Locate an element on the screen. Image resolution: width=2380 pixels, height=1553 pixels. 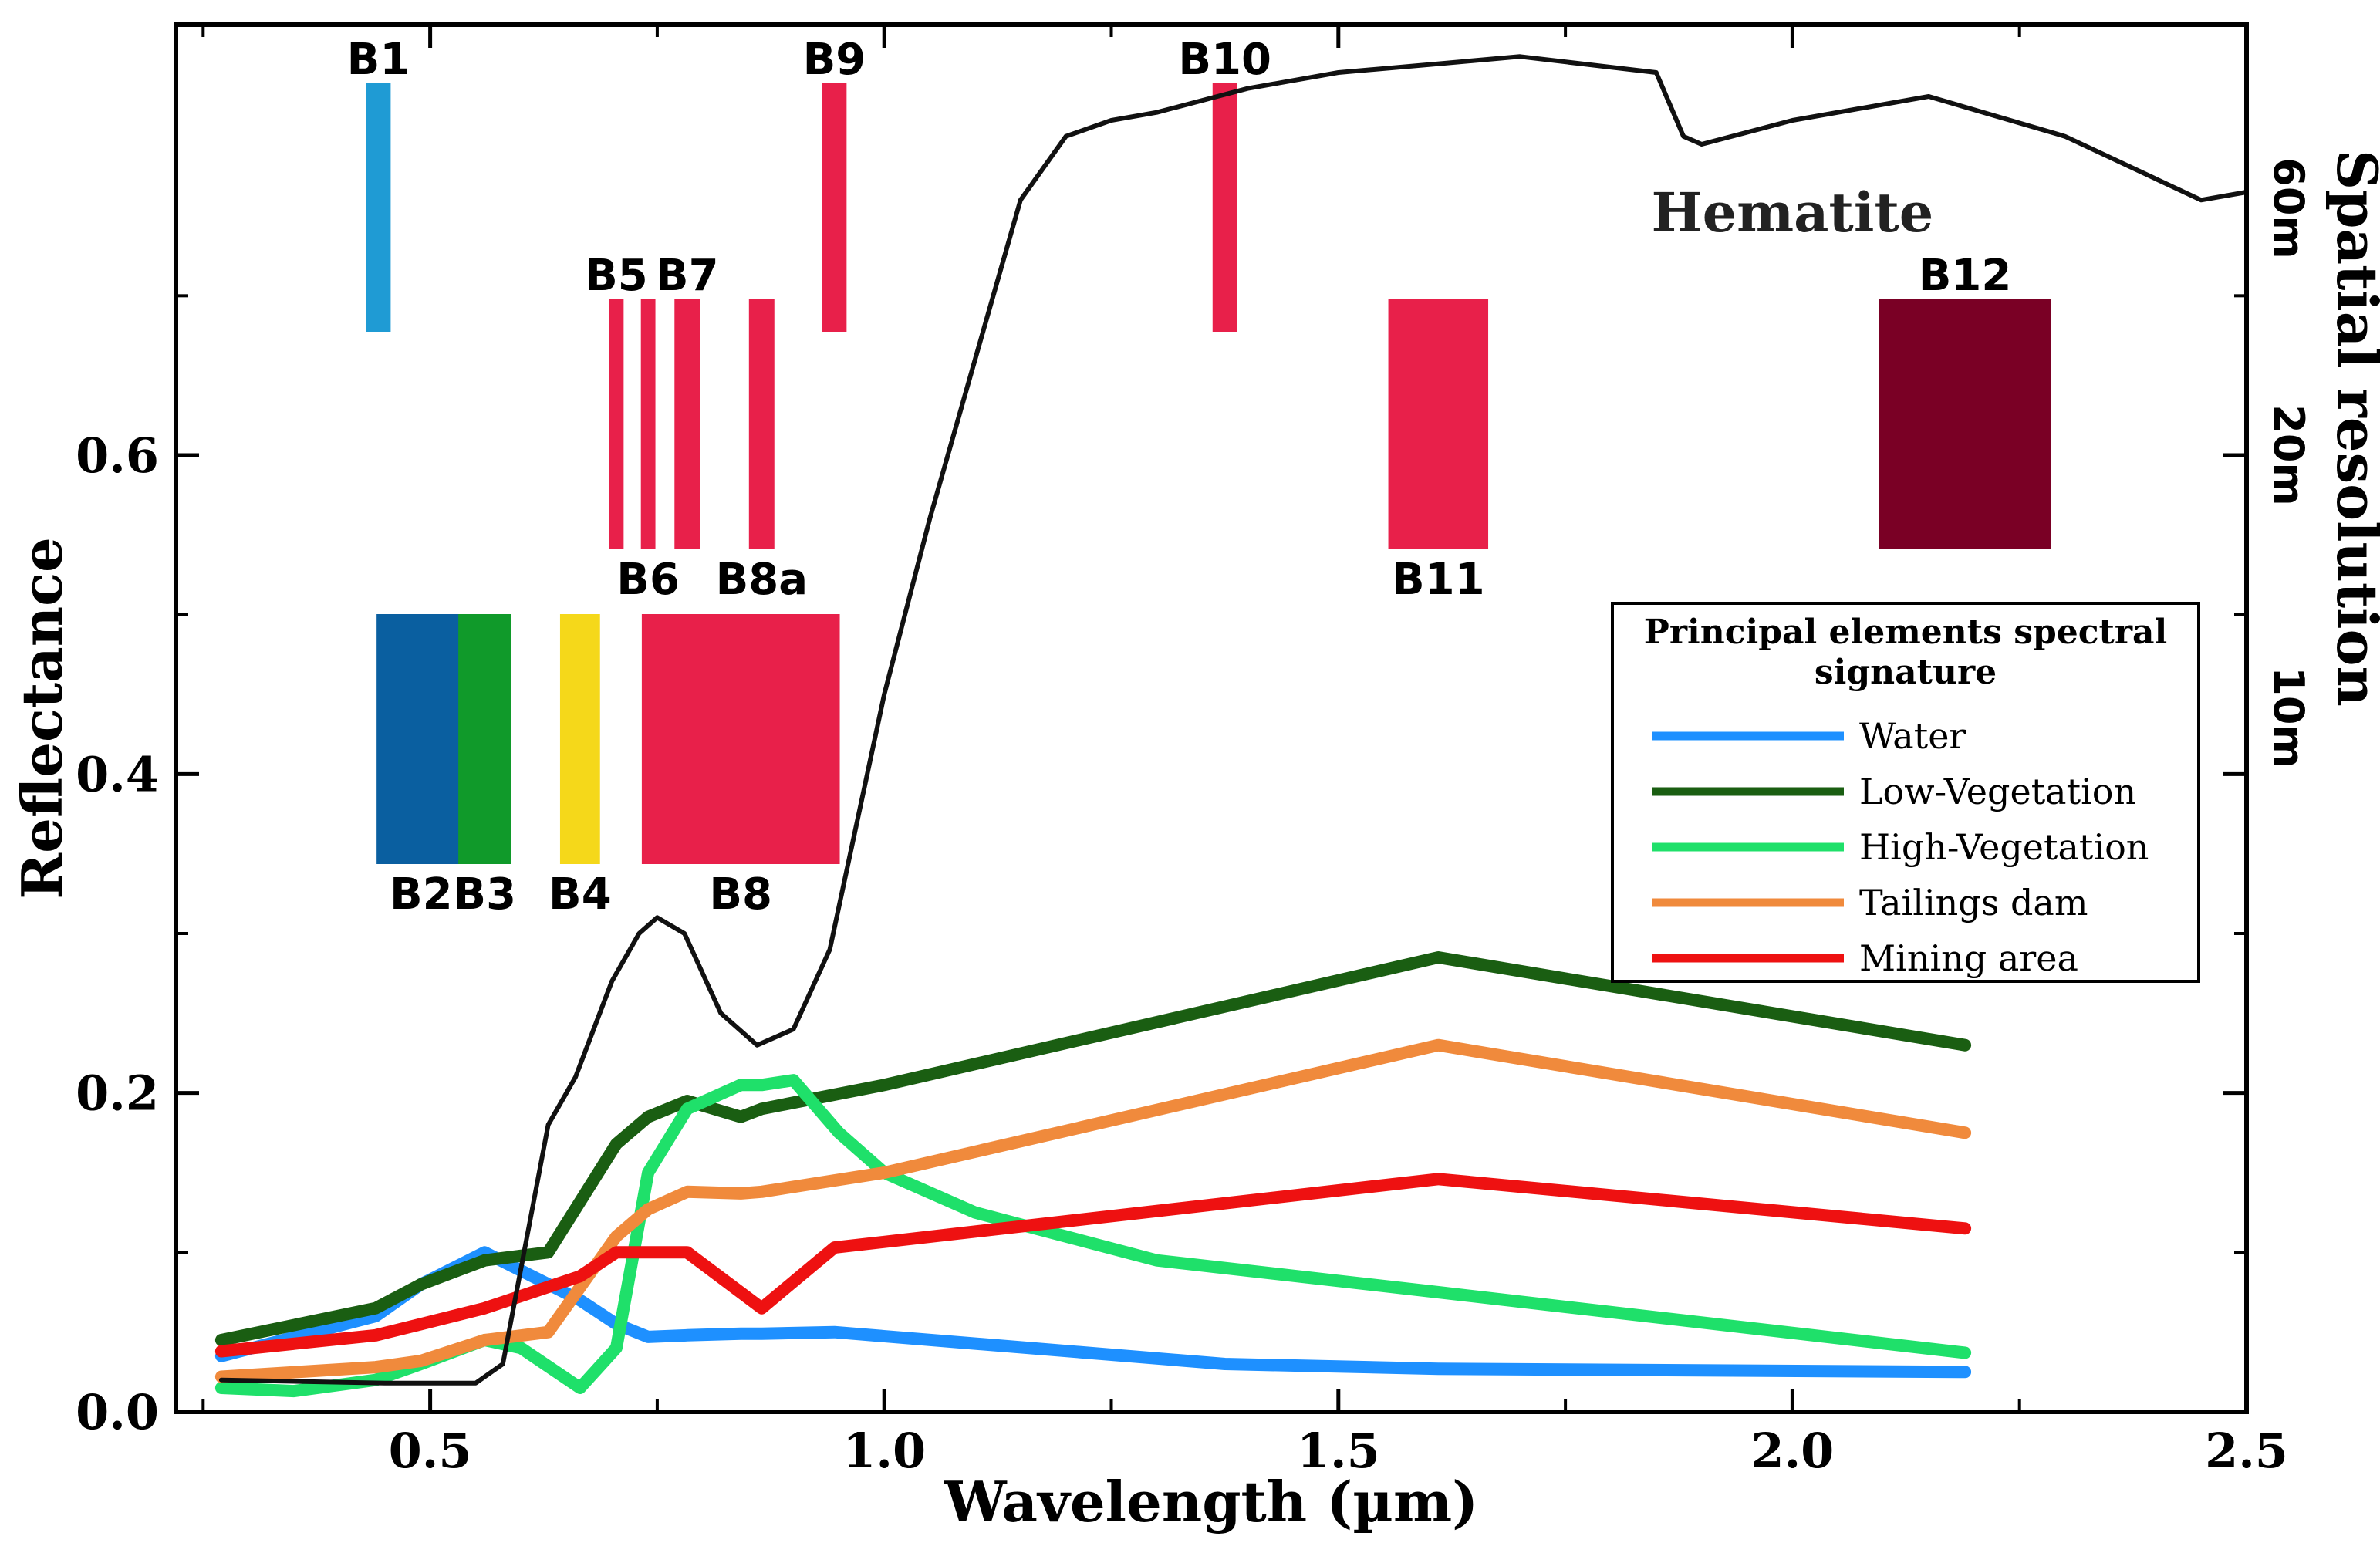
legend-title-line1: Principal elements spectral is located at coordinates (1906, 632).